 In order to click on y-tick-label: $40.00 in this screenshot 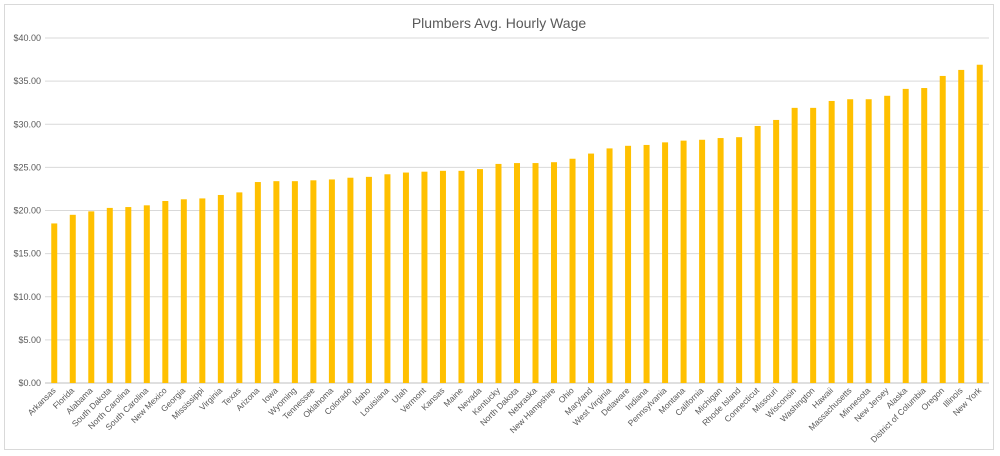, I will do `click(27, 38)`.